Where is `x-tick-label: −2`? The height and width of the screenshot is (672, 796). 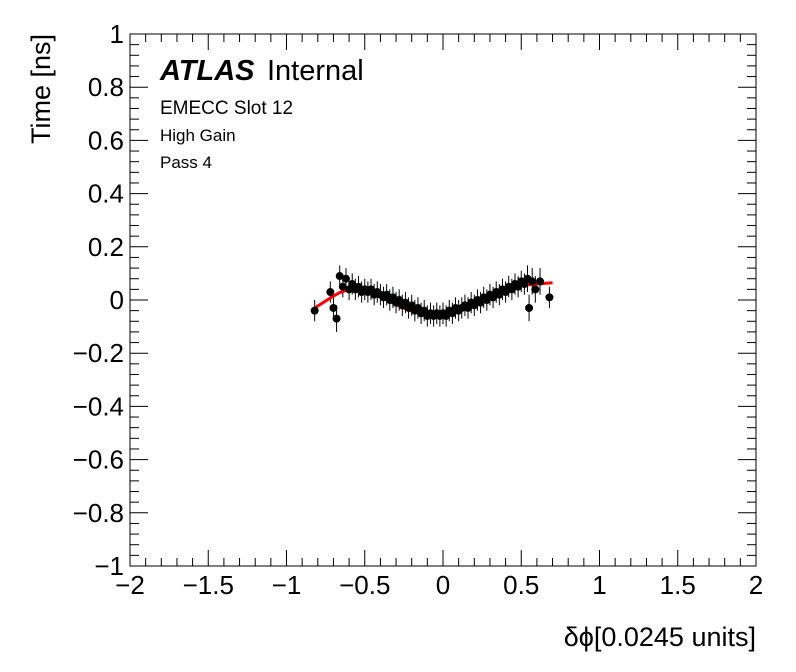 x-tick-label: −2 is located at coordinates (130, 585).